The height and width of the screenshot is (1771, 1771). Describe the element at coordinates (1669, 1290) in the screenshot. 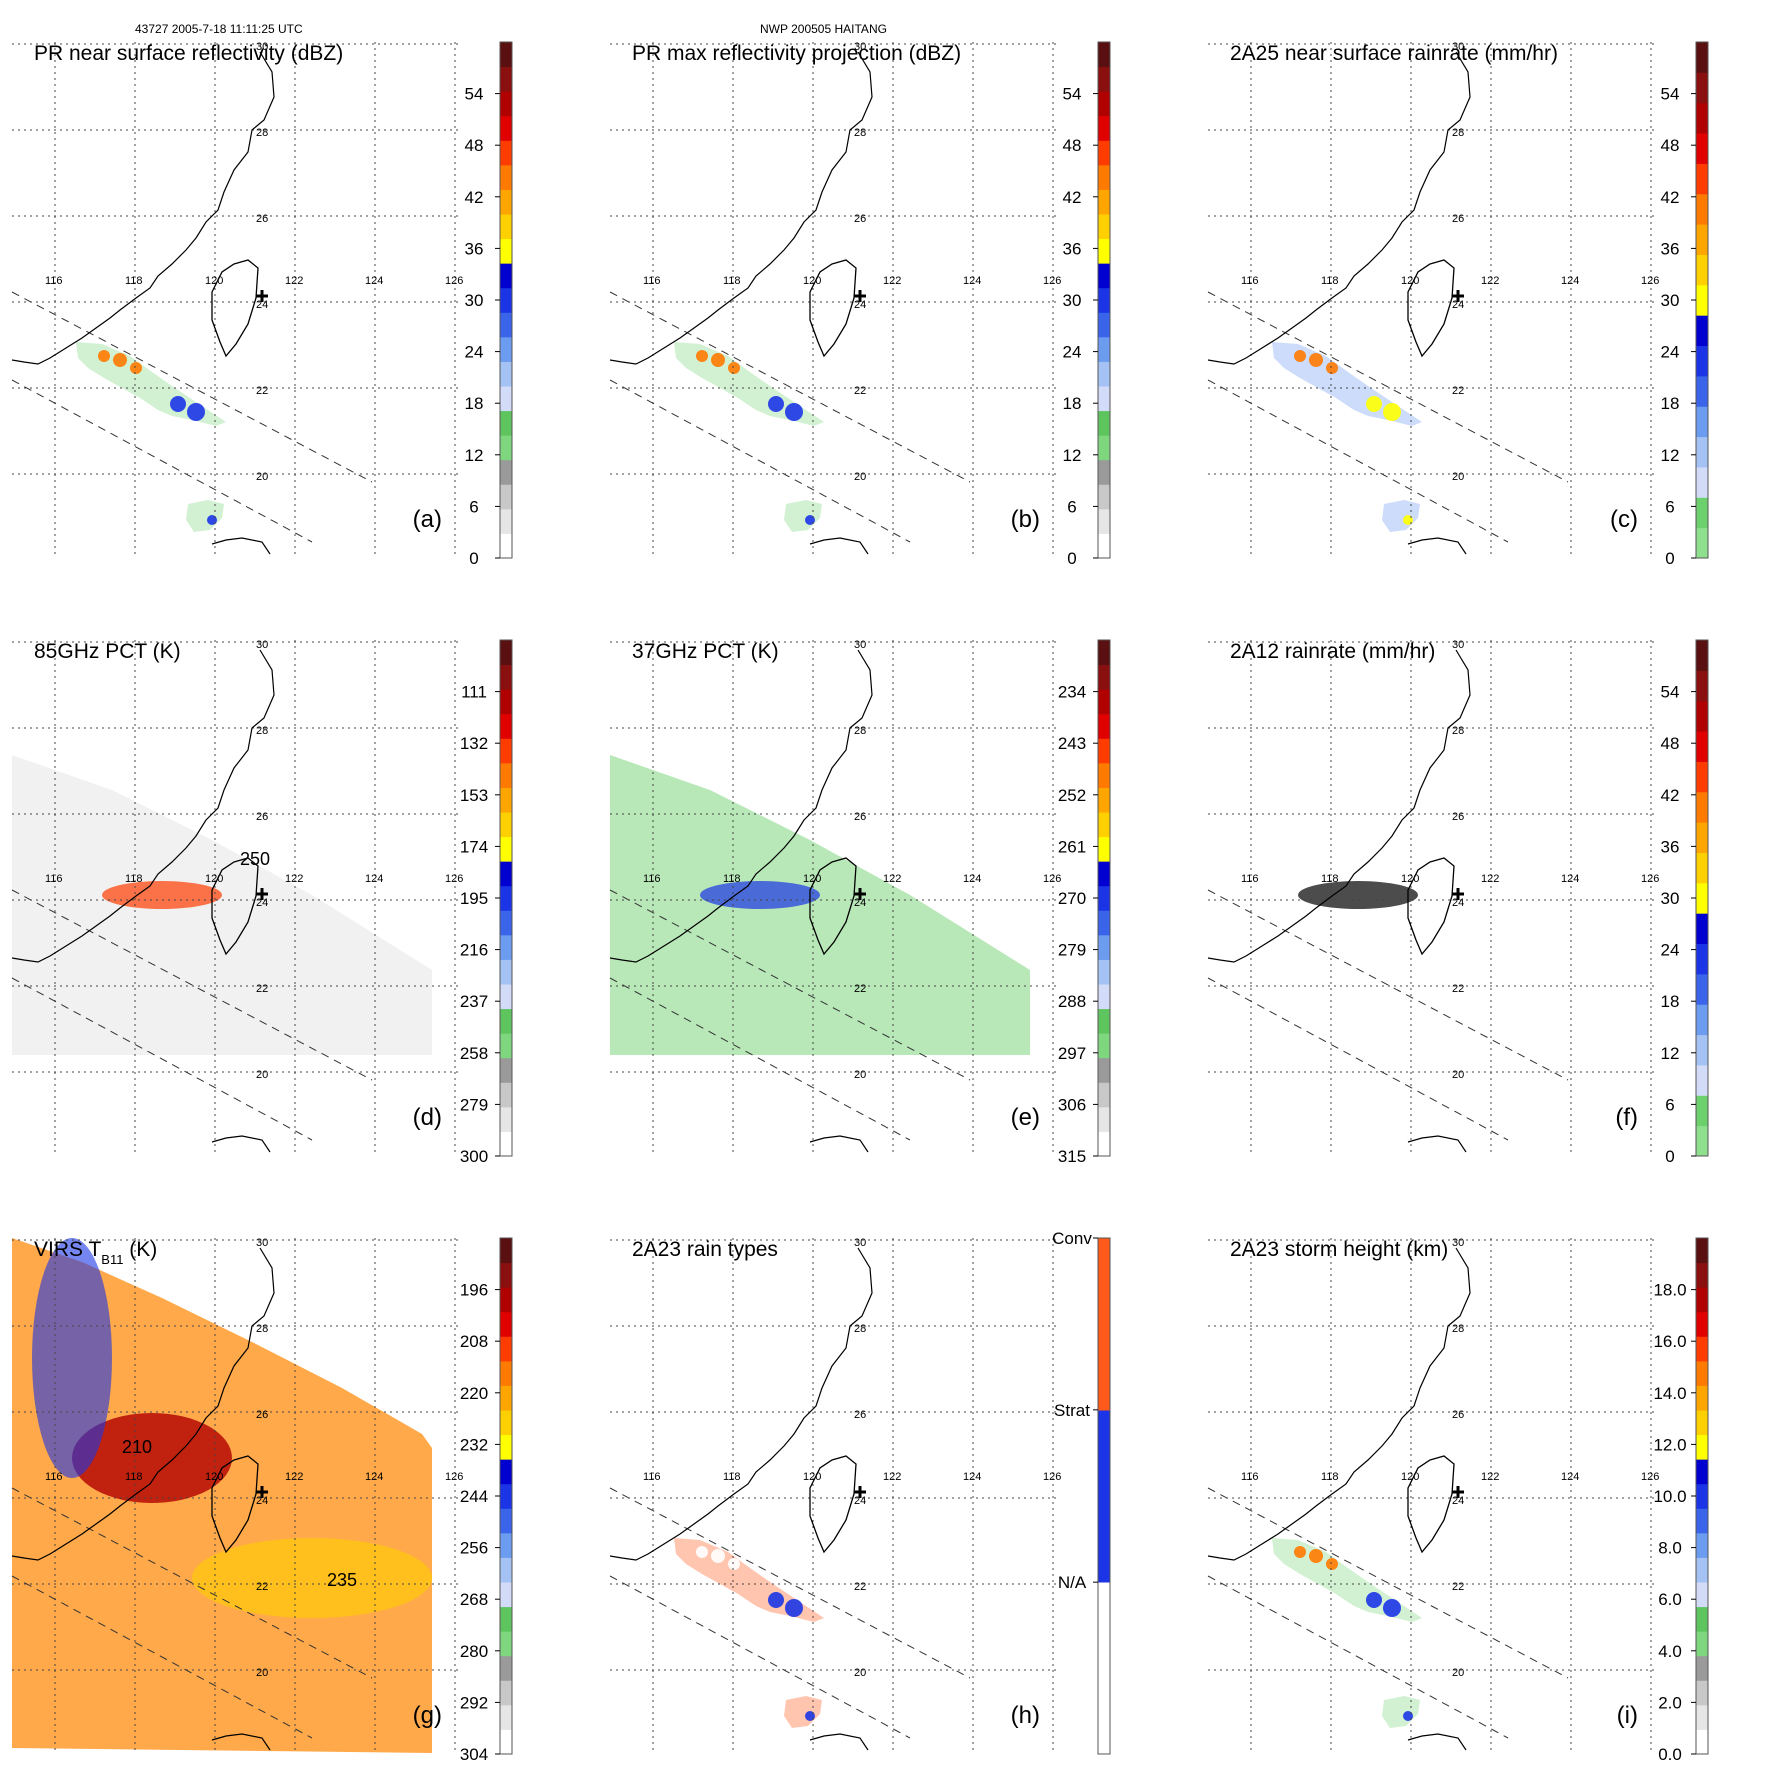

I see `colorbar-tick-label: 18.0` at that location.